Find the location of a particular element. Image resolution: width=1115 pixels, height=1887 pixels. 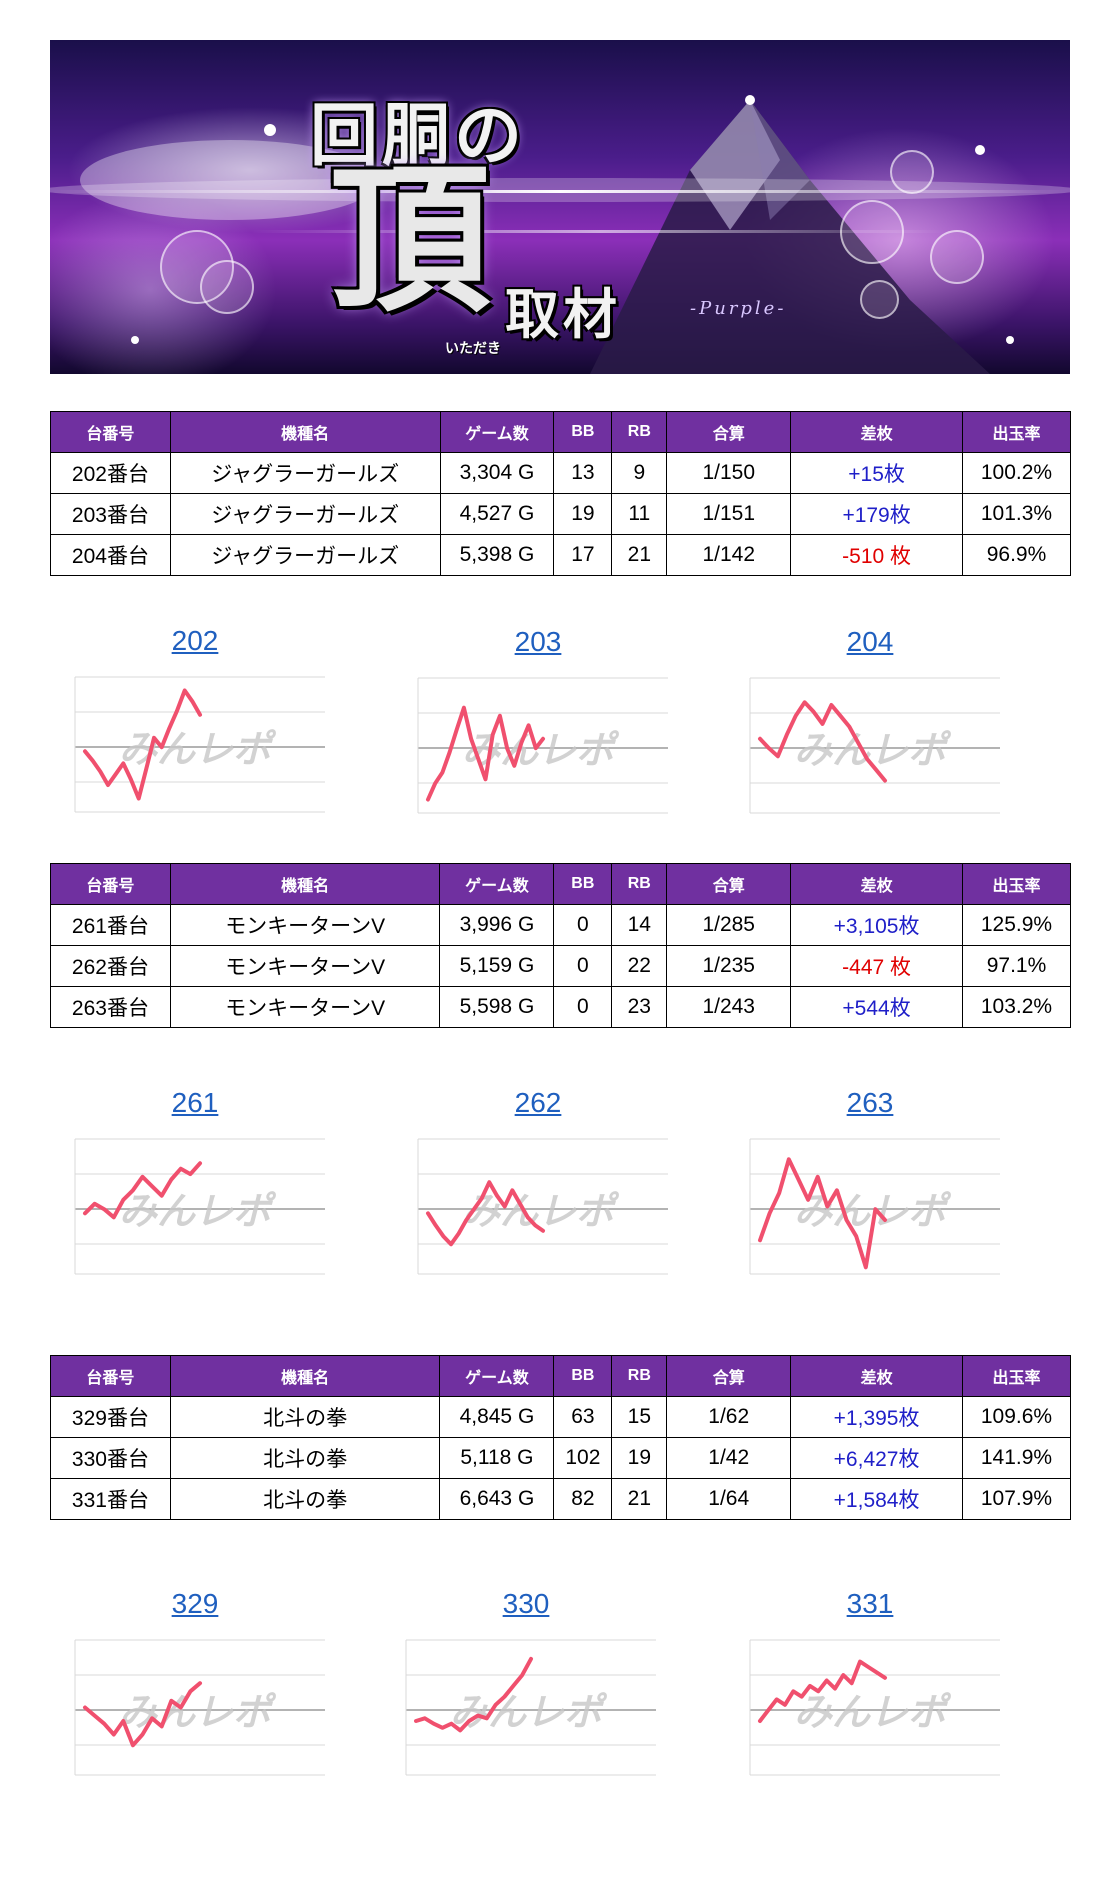

graph-link-331: 331 is located at coordinates (870, 1603).